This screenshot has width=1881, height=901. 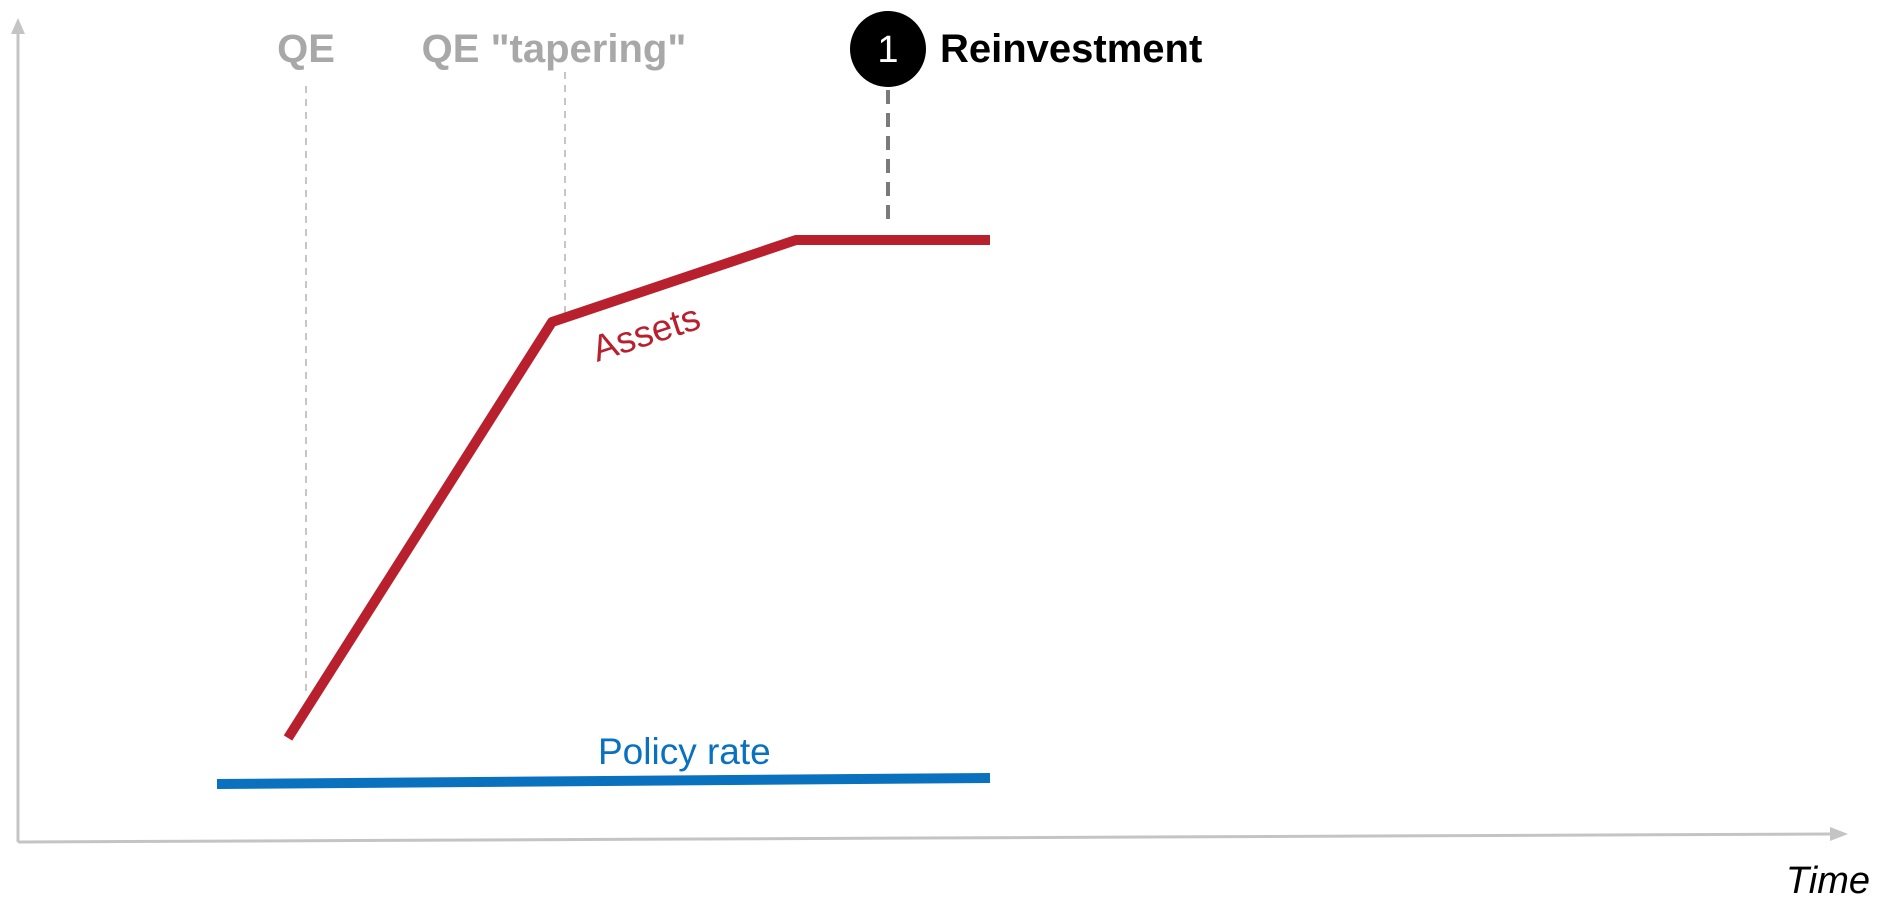 I want to click on policy-rate-line, so click(x=603, y=781).